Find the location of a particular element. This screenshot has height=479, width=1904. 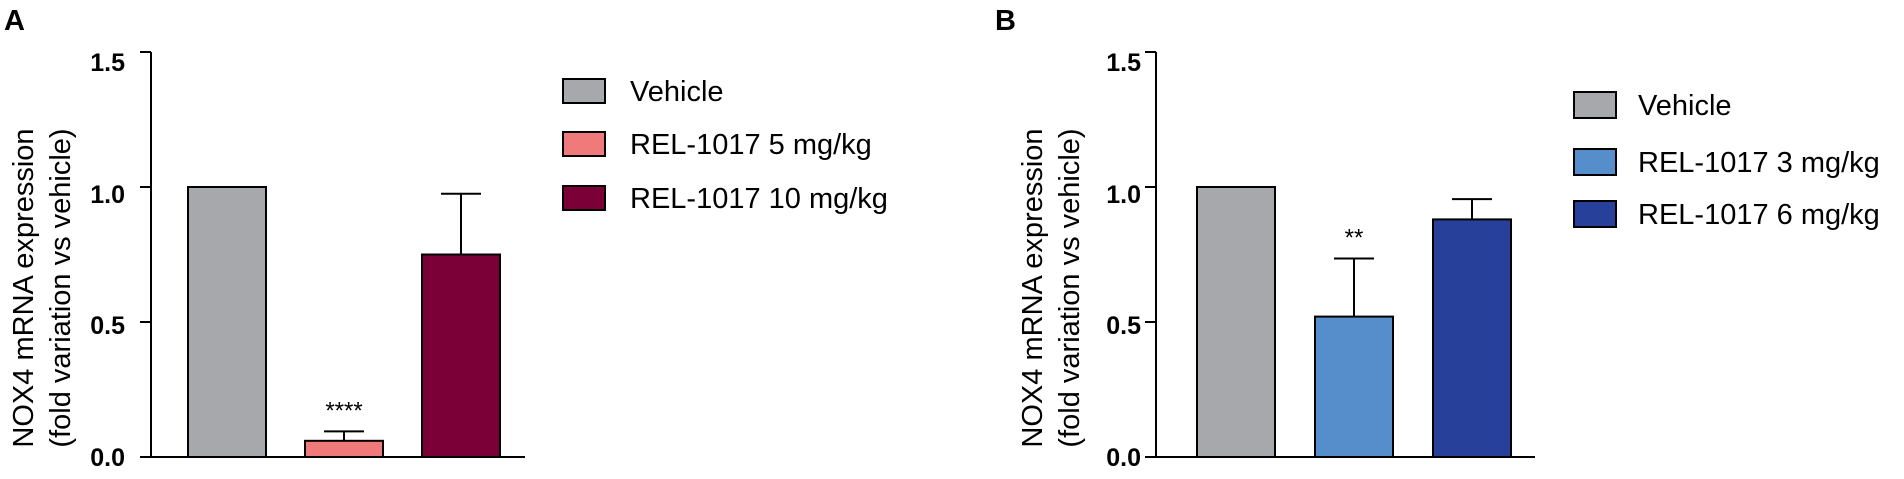

legend-label-b-1: REL-1017 3 mg/kg is located at coordinates (1759, 163).